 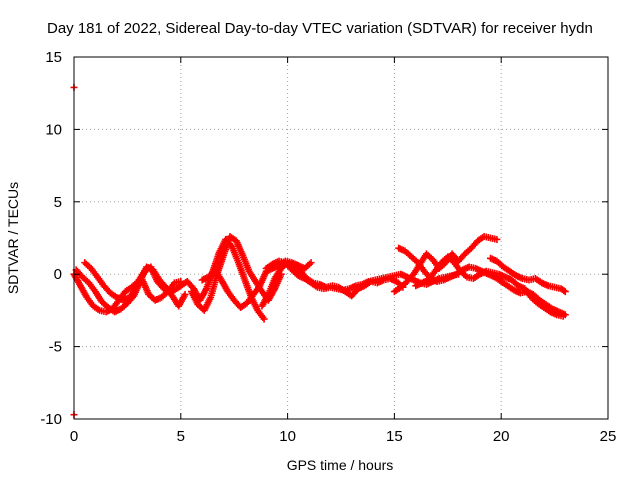 What do you see at coordinates (340, 465) in the screenshot?
I see `x-axis-label: GPS time / hours` at bounding box center [340, 465].